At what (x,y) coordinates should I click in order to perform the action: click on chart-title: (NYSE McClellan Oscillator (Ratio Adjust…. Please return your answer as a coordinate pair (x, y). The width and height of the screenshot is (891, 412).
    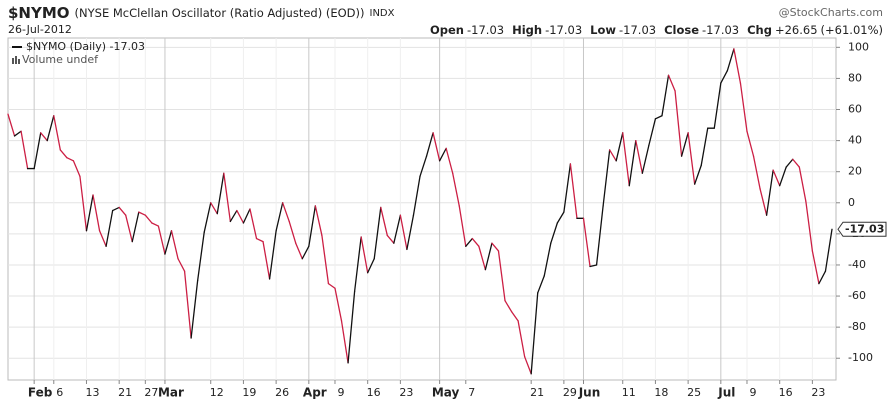
    Looking at the image, I should click on (220, 13).